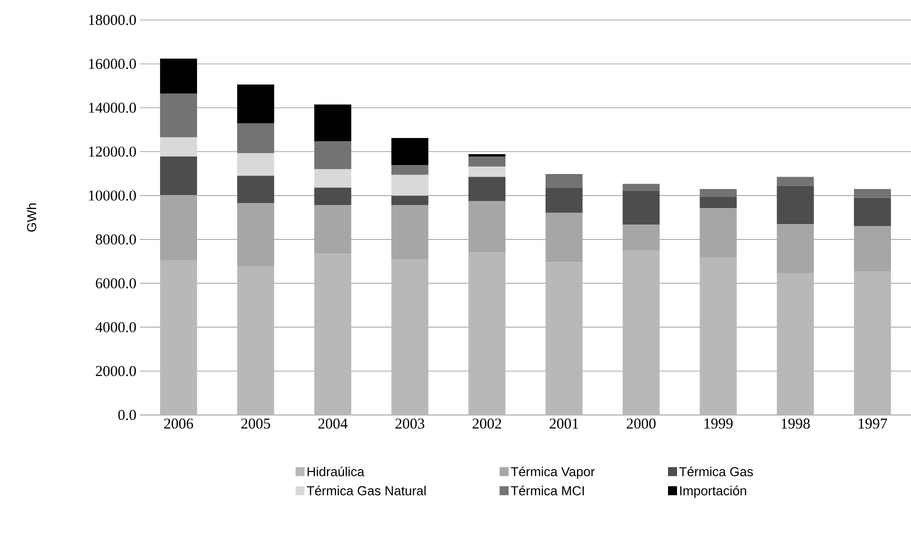 The image size is (911, 535). What do you see at coordinates (333, 423) in the screenshot?
I see `x-tick-label: 2004` at bounding box center [333, 423].